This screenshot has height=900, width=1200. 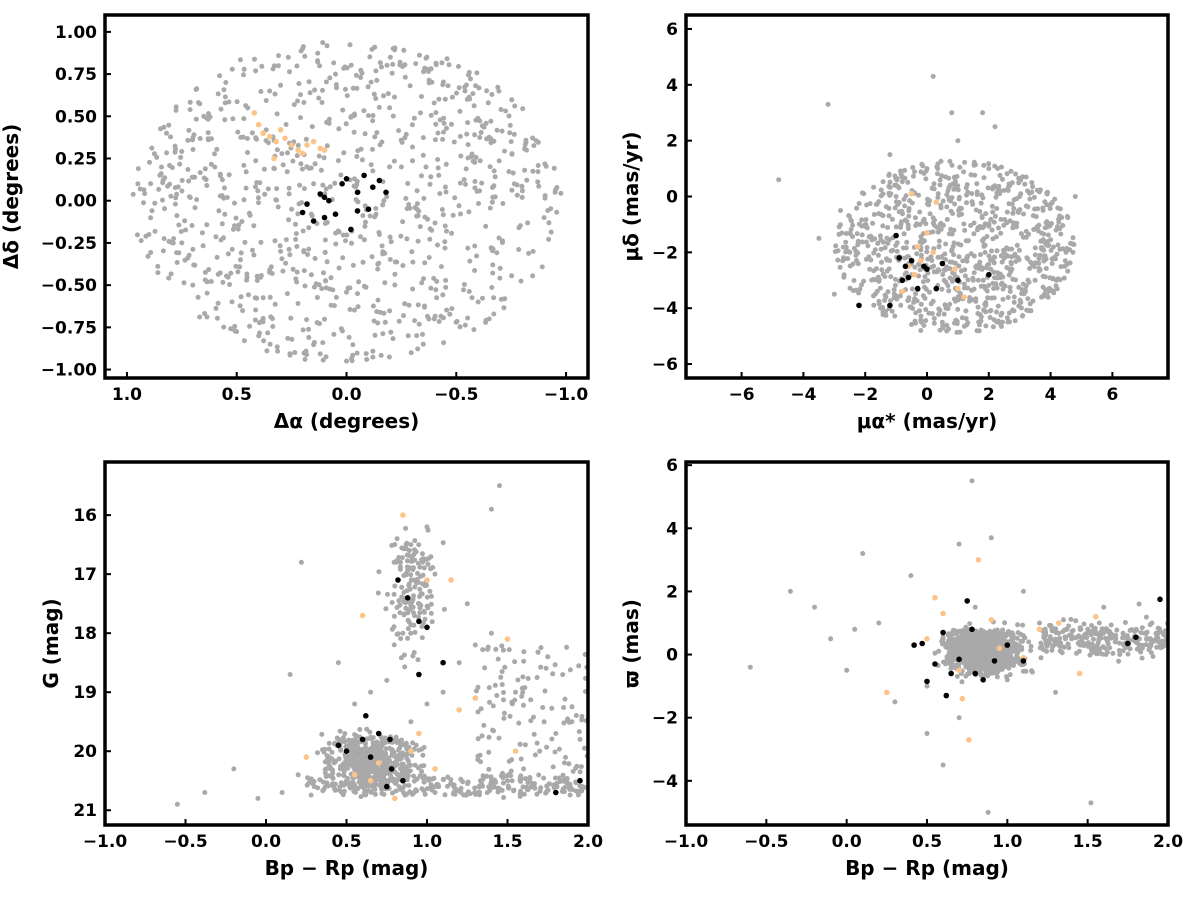 What do you see at coordinates (672, 198) in the screenshot?
I see `y-tick-label: 0` at bounding box center [672, 198].